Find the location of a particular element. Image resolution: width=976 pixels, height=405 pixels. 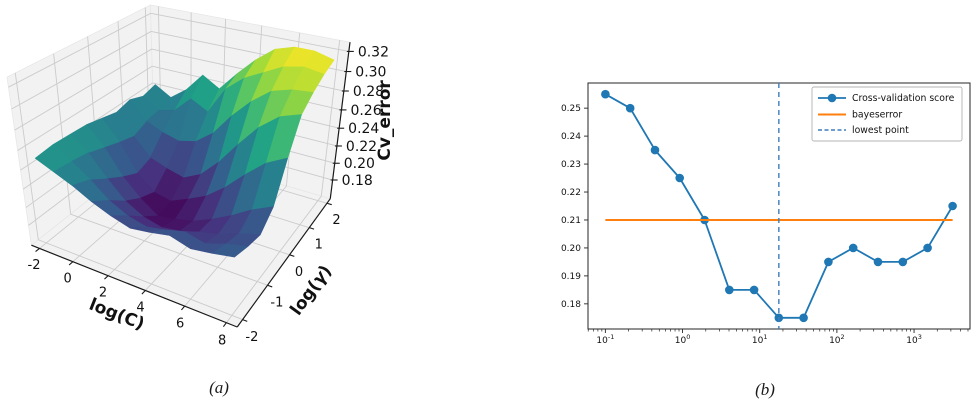

y-tick-label: 2 is located at coordinates (336, 220).